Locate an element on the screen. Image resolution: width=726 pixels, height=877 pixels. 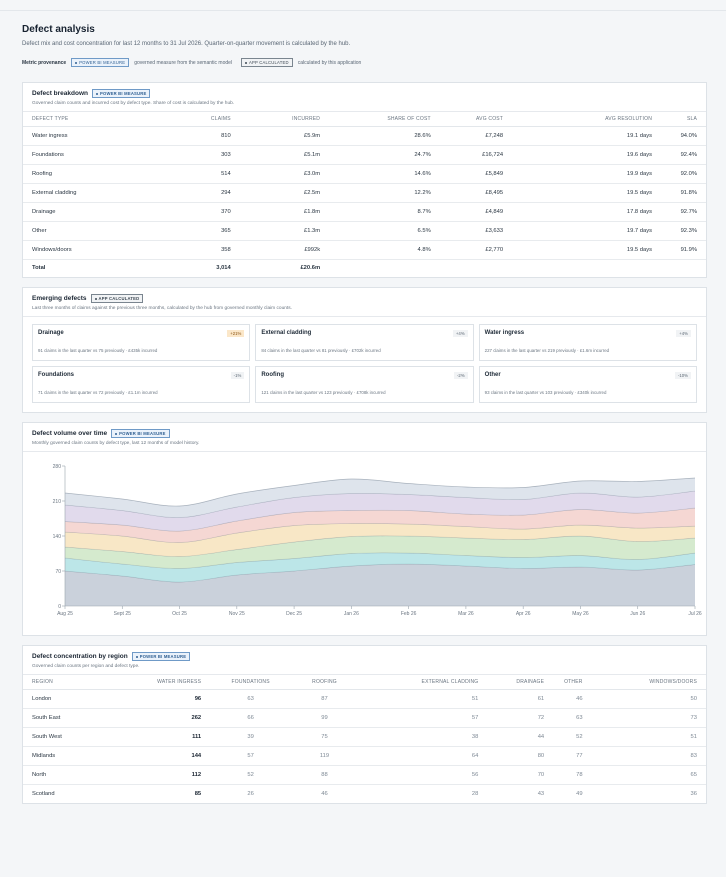
column-header: WATER INGRESS is located at coordinates (171, 682).